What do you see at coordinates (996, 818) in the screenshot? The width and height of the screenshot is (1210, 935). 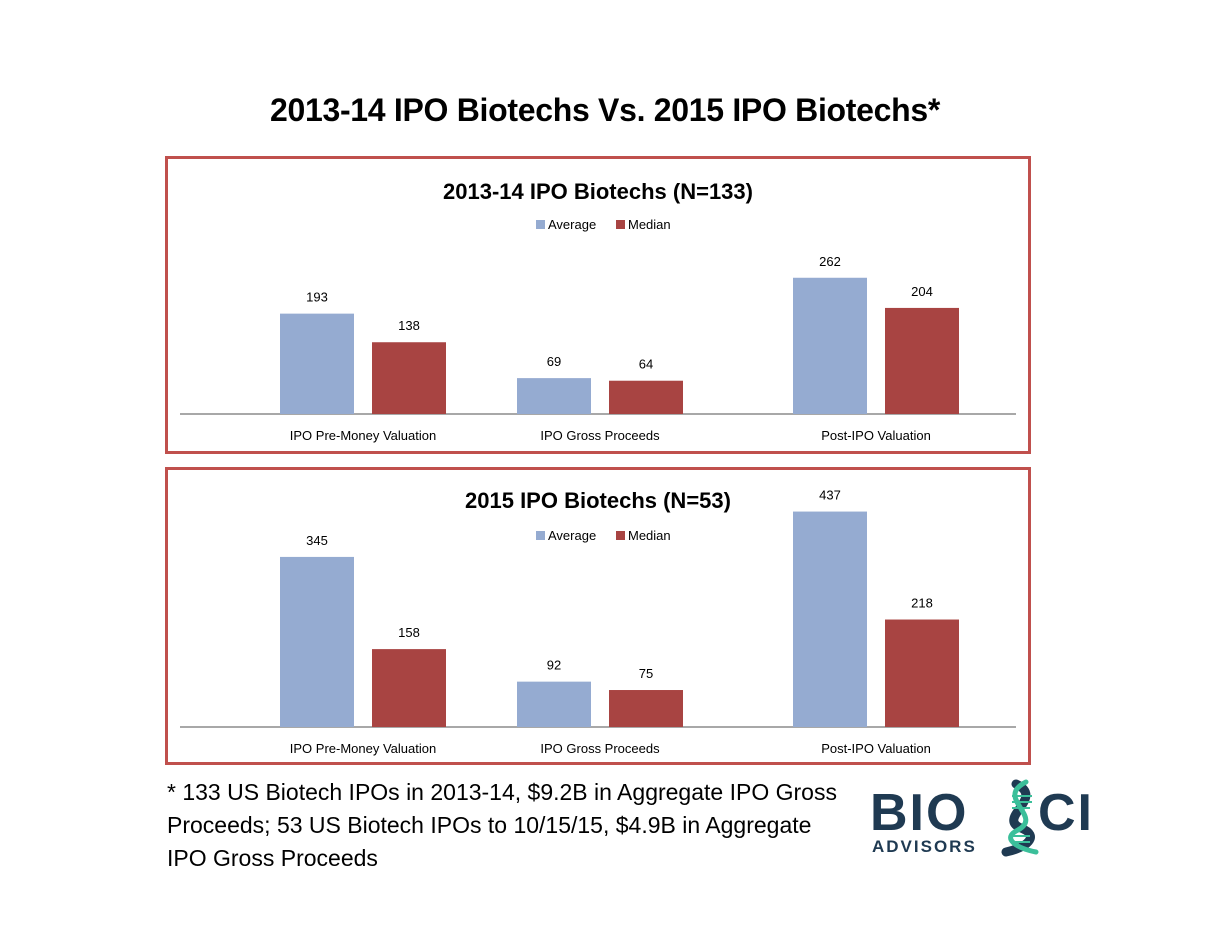 I see `biosci-advisors-logo: BIO CI ADVISORS` at bounding box center [996, 818].